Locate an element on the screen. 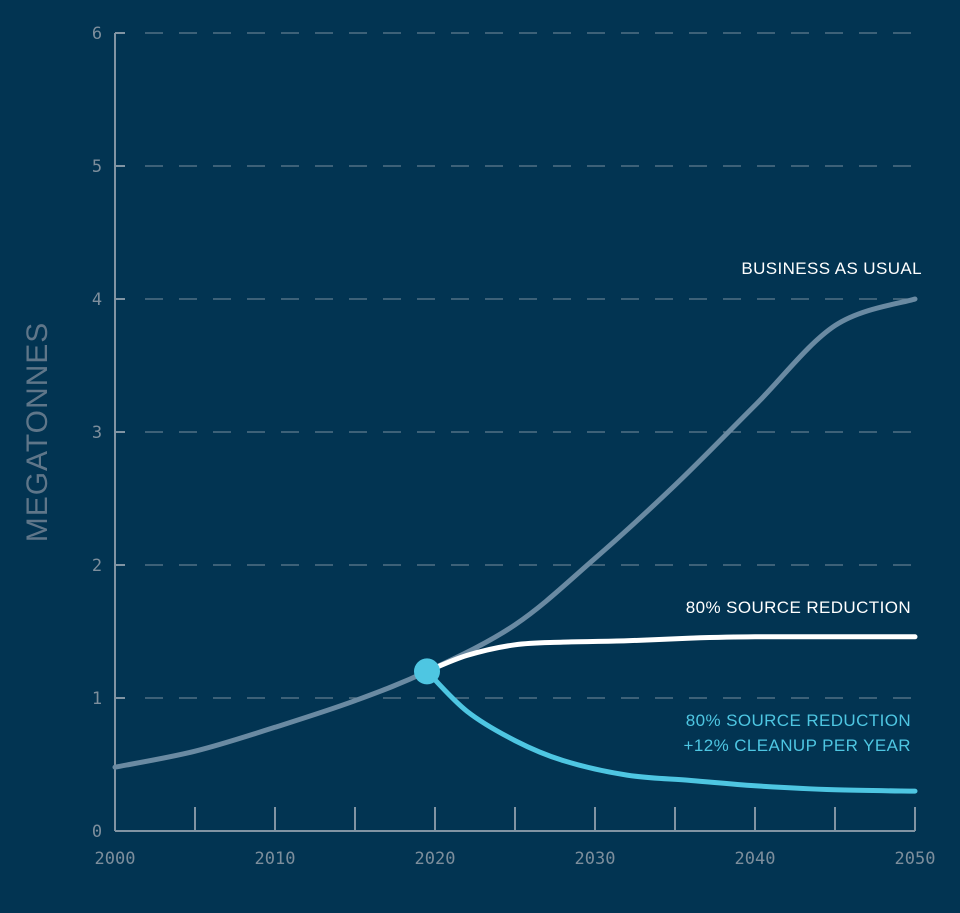 This screenshot has width=960, height=913. series-label-3-line-2: +12% CLEANUP PER YEAR is located at coordinates (797, 745).